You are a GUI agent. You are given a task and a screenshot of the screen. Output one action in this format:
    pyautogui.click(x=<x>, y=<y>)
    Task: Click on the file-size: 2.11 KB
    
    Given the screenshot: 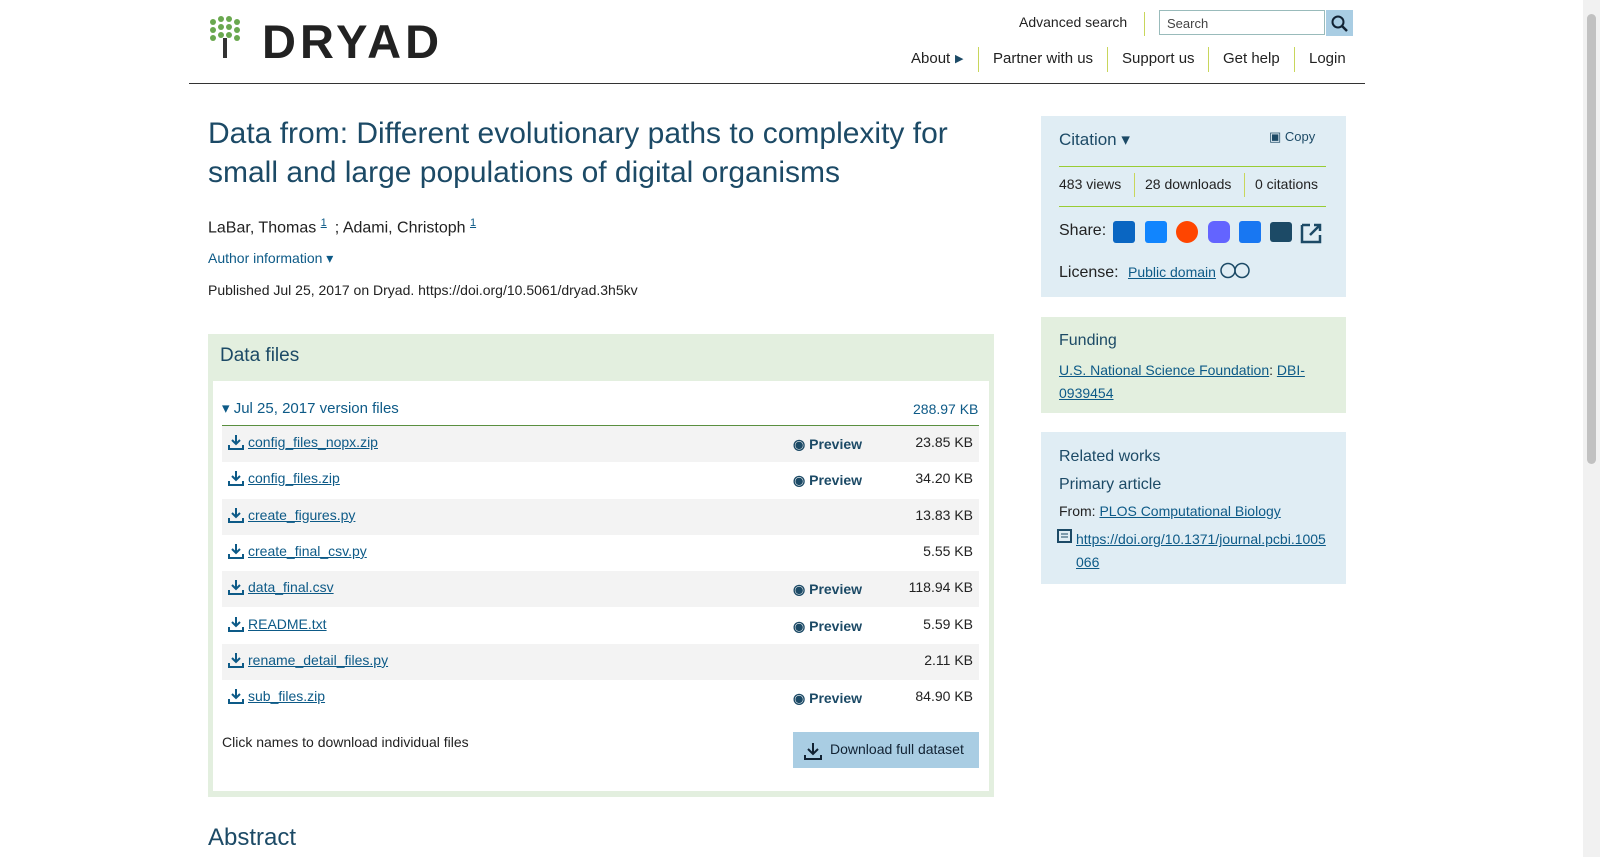 What is the action you would take?
    pyautogui.click(x=948, y=659)
    